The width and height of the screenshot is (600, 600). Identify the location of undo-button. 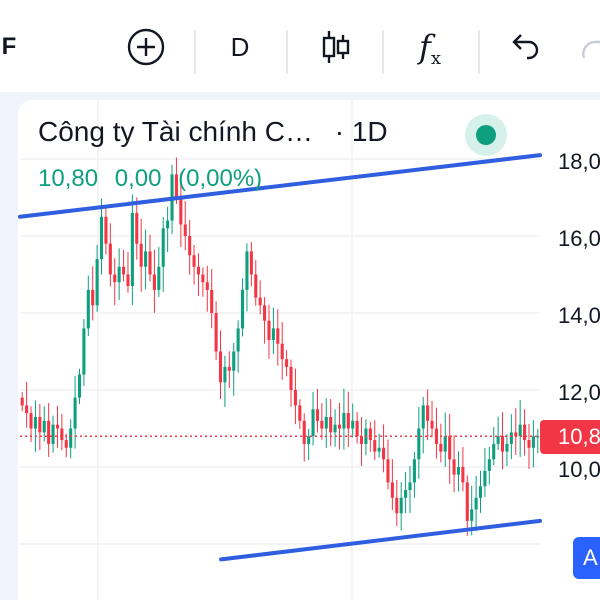
(524, 47).